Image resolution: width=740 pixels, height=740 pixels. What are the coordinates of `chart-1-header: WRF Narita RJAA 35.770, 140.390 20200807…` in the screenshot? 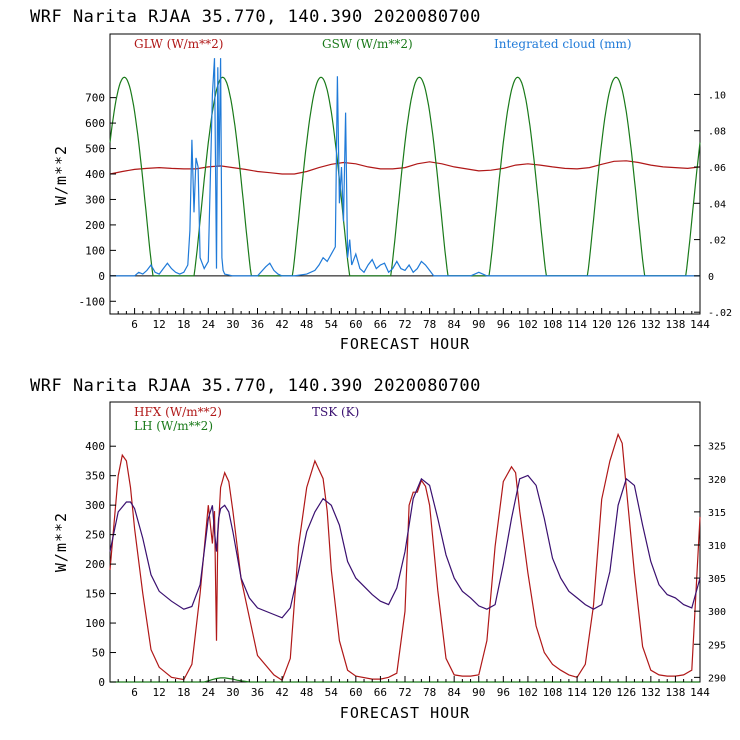 It's located at (255, 17).